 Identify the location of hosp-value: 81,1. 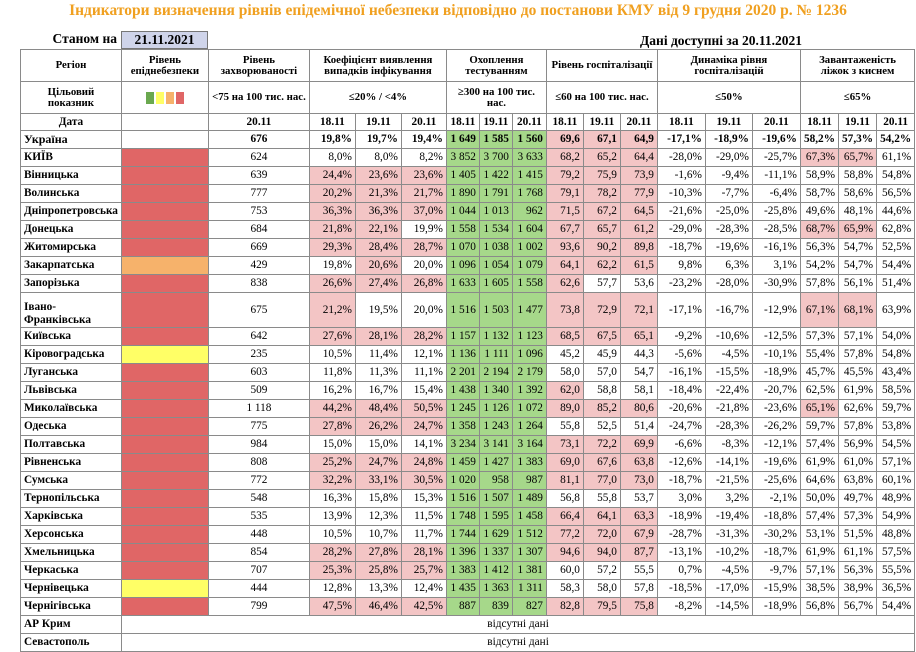
(564, 480).